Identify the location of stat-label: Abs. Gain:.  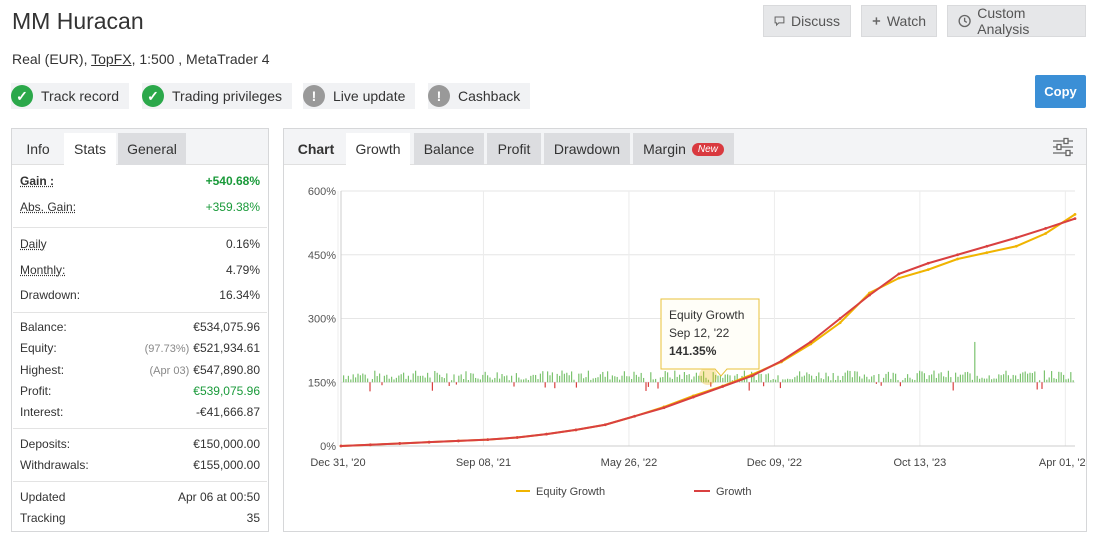
(48, 207).